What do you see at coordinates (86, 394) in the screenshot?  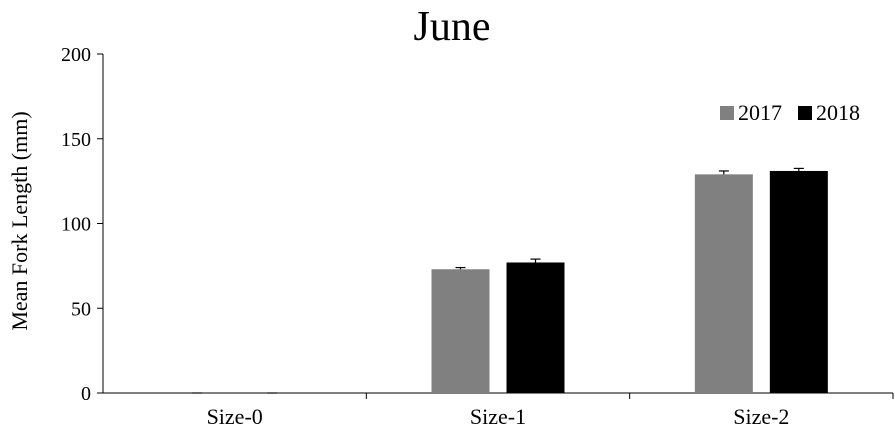 I see `y-tick-label: 0` at bounding box center [86, 394].